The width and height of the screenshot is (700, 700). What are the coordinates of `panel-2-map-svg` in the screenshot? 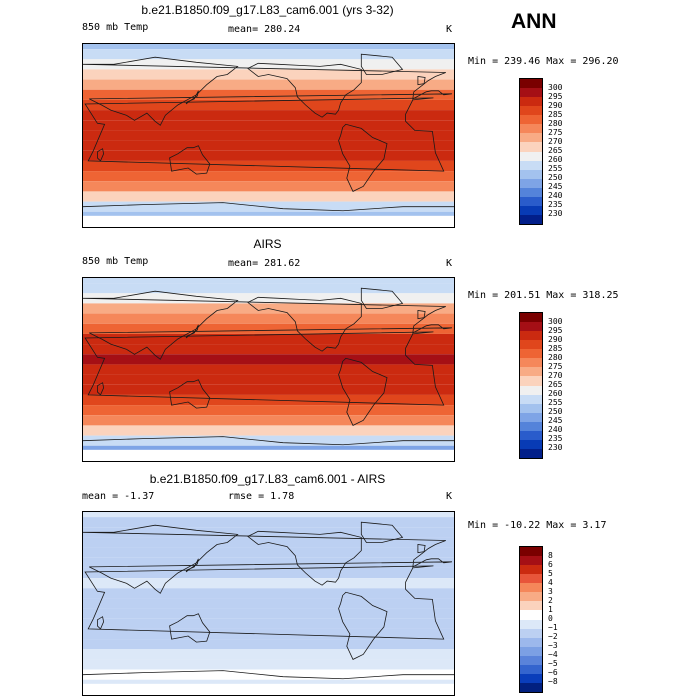 It's located at (268, 369).